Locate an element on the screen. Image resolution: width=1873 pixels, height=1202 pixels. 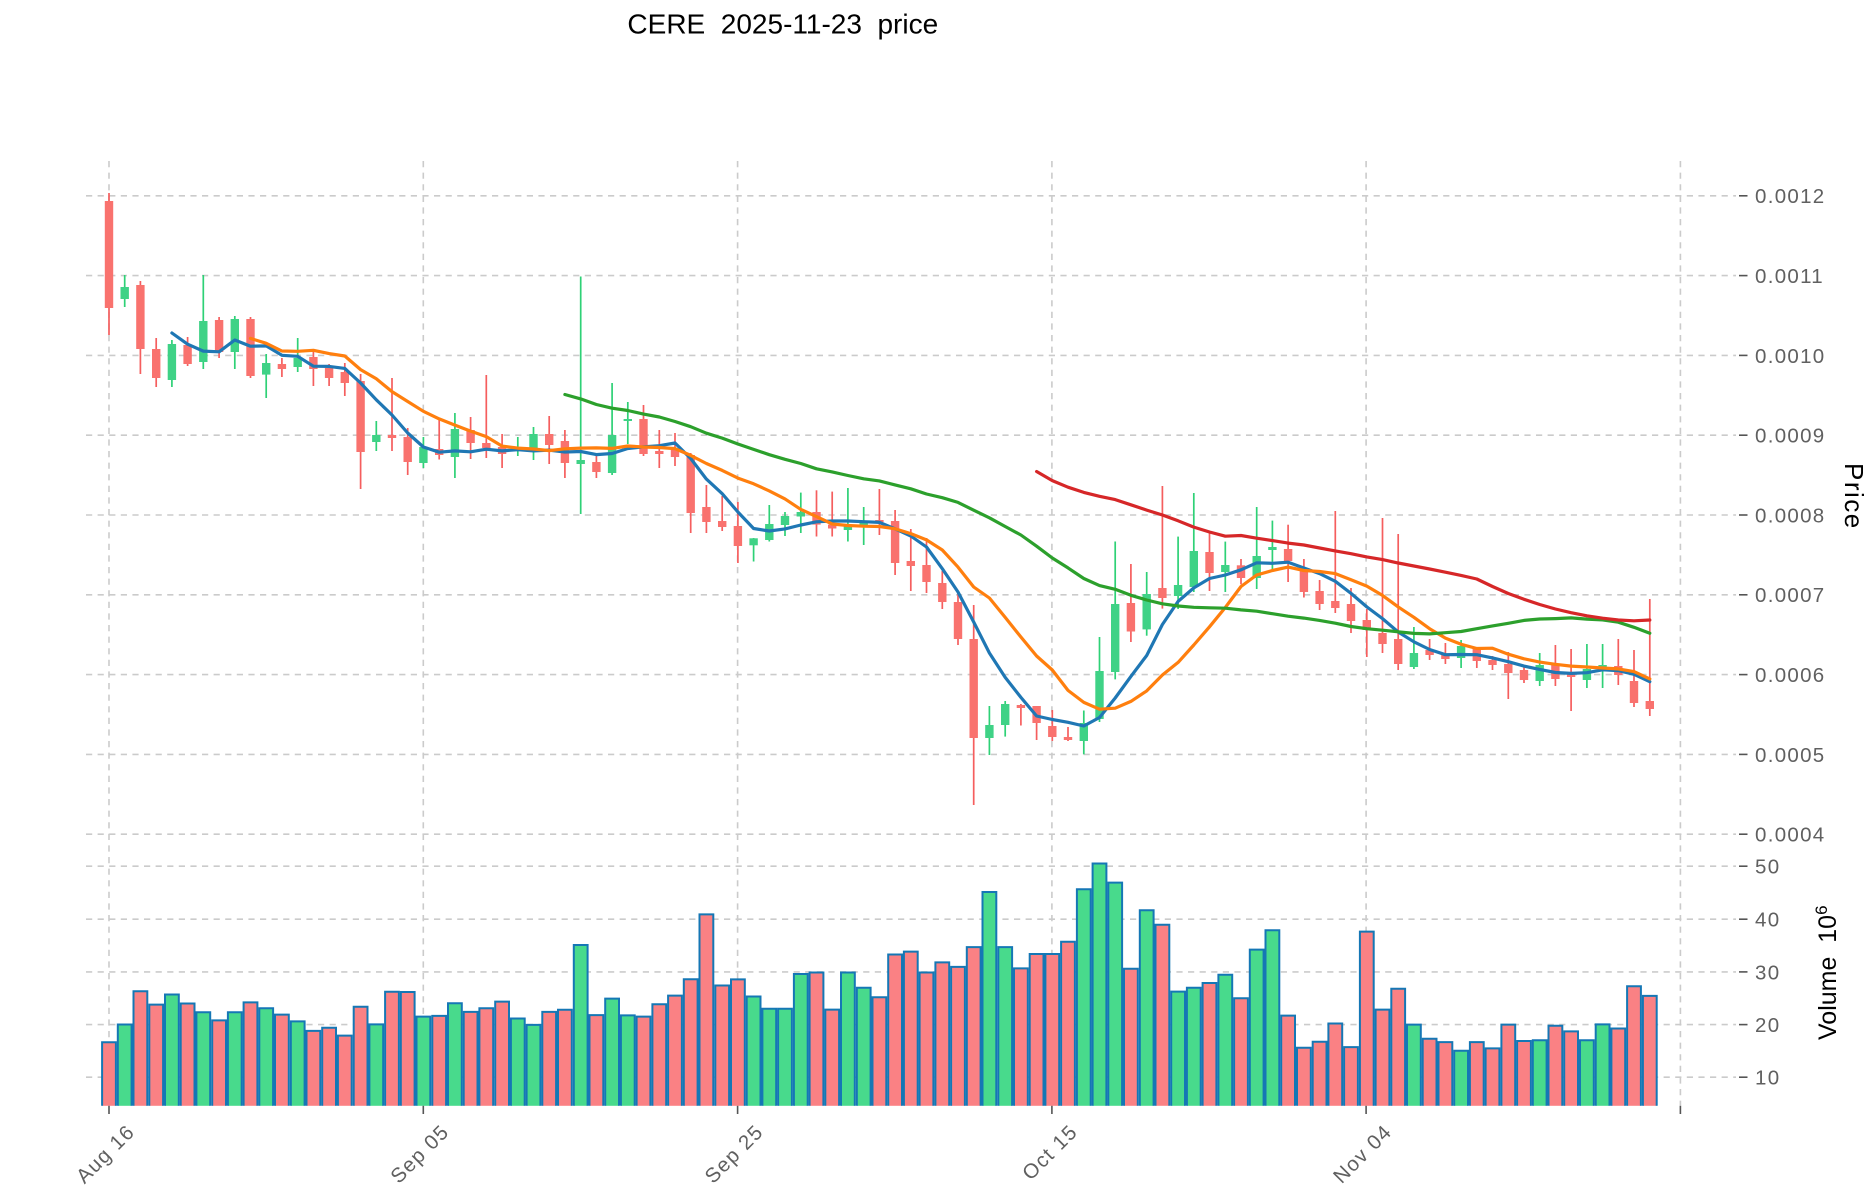
svg-text: 0.0011 is located at coordinates (1789, 276).